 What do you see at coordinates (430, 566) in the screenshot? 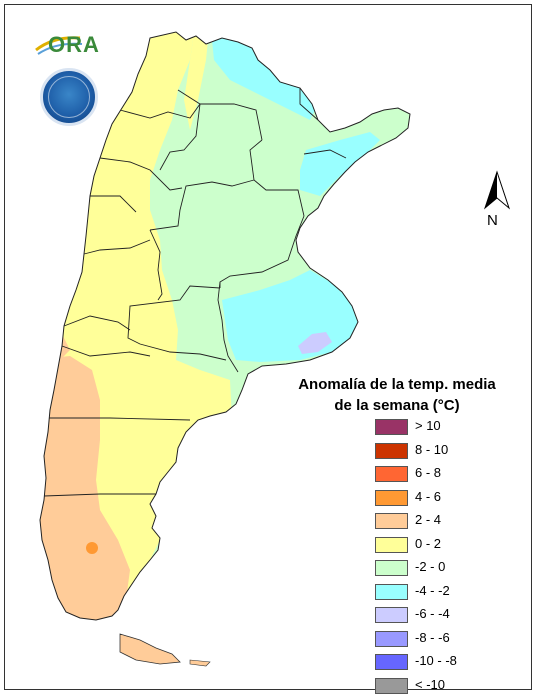
I see `legend-label: -2 - 0` at bounding box center [430, 566].